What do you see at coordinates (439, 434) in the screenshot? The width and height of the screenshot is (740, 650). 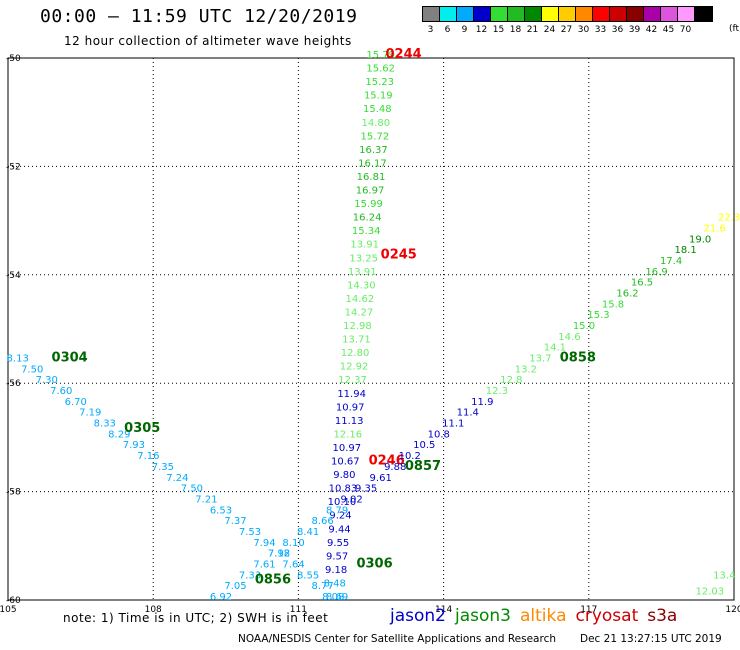 I see `wave-height-label: 10.8` at bounding box center [439, 434].